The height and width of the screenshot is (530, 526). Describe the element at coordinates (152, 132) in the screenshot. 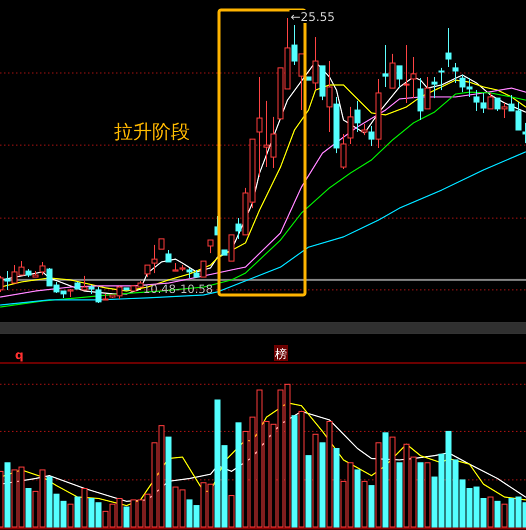

I see `annotation: 拉升阶段` at that location.